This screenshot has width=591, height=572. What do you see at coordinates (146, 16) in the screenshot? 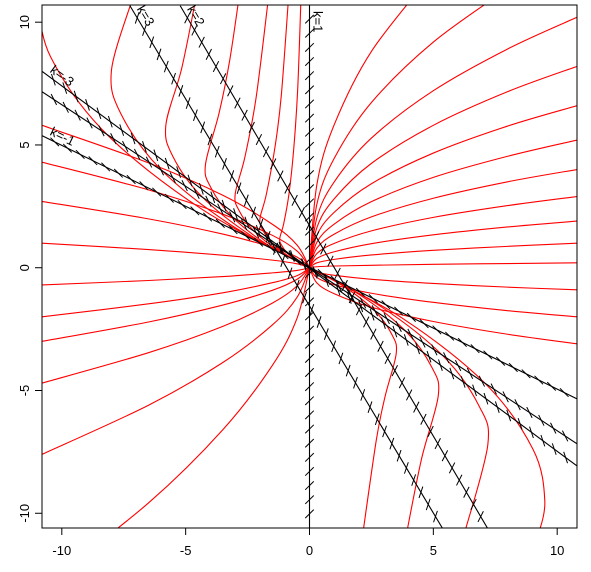
I see `isocline-label: k=3` at bounding box center [146, 16].